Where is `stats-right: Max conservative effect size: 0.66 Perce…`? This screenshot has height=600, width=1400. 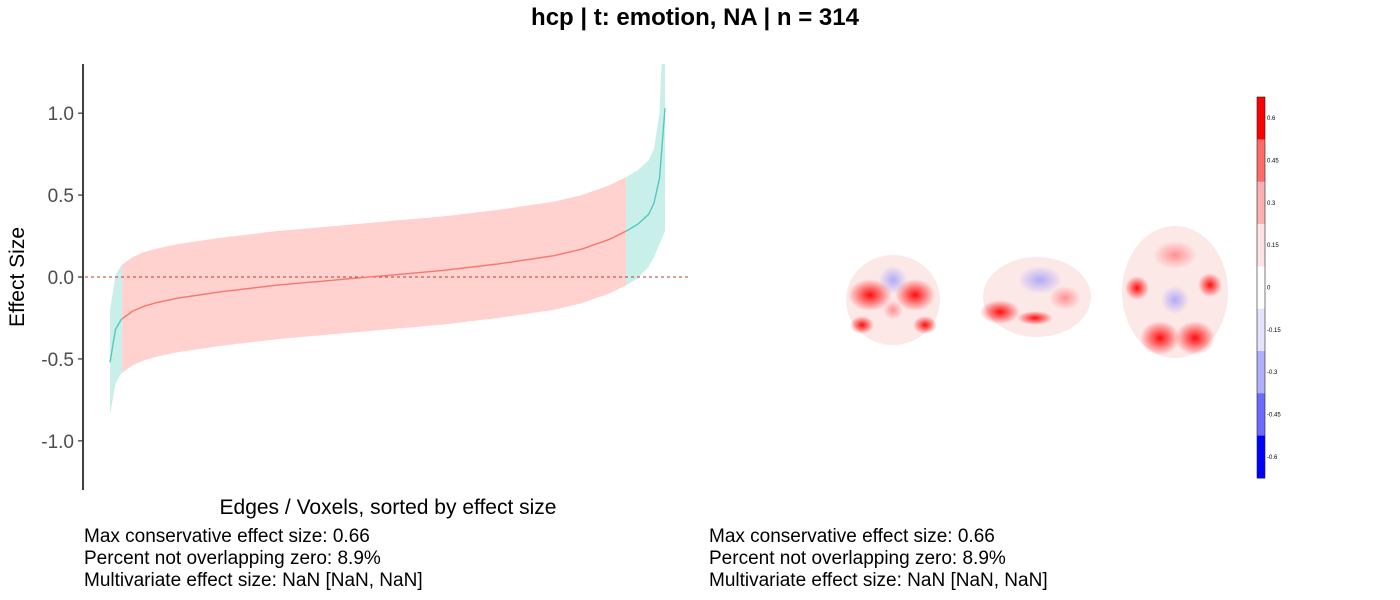
stats-right: Max conservative effect size: 0.66 Perce… is located at coordinates (878, 559).